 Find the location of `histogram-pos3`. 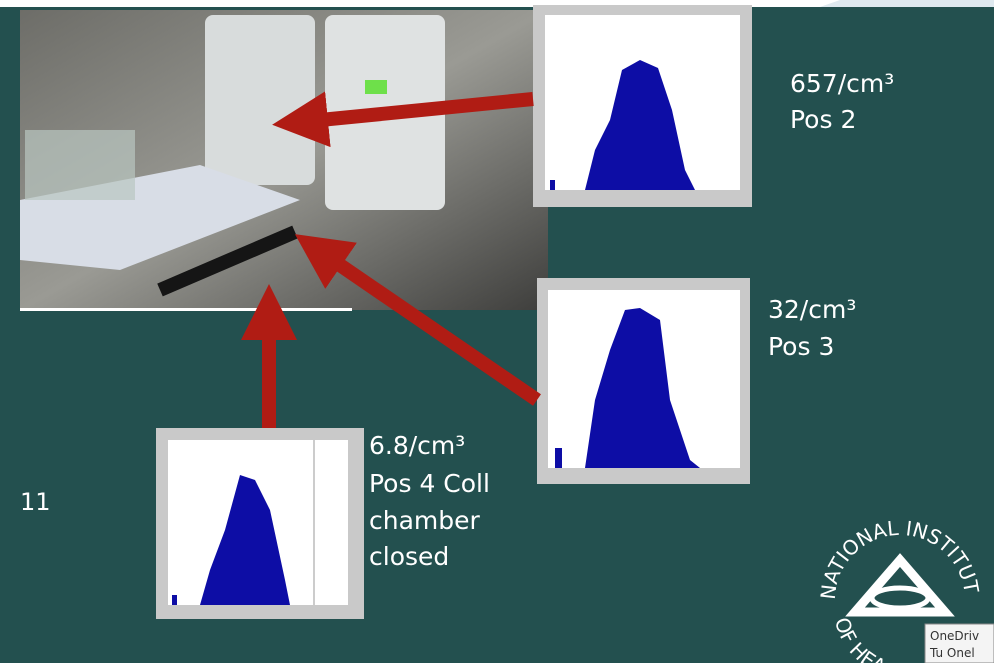

histogram-pos3 is located at coordinates (643, 381).